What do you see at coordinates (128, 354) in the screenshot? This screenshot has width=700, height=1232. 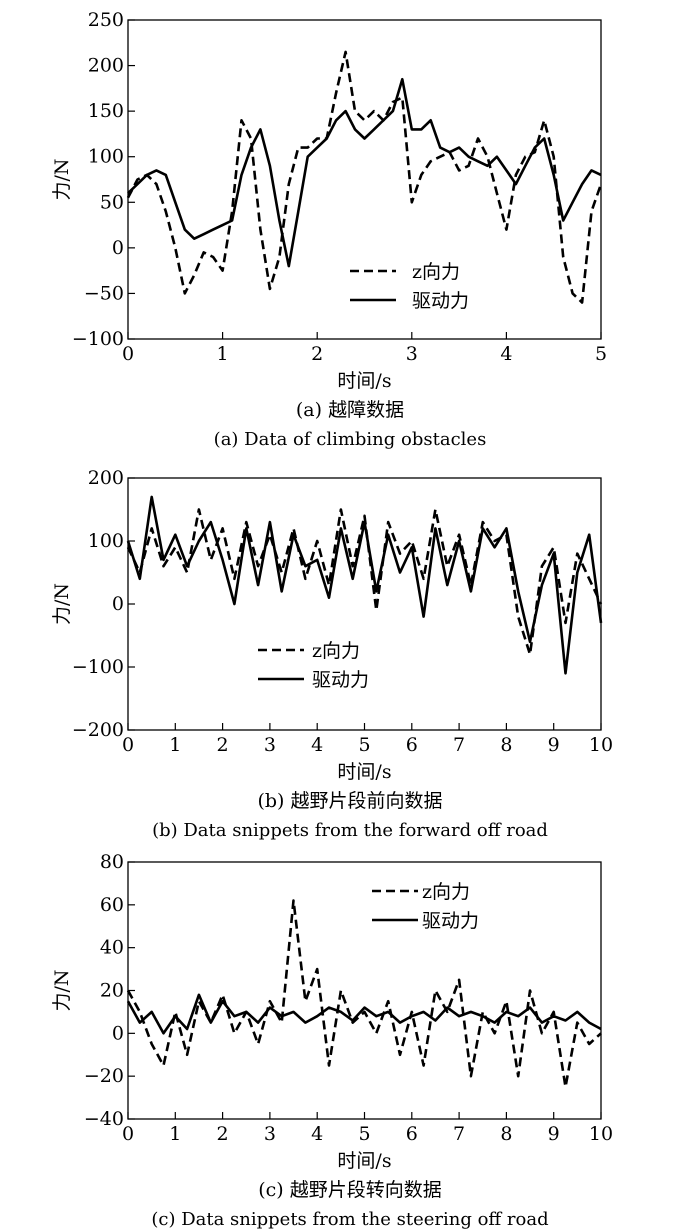 I see `chart-a-x-tick-label: 0` at bounding box center [128, 354].